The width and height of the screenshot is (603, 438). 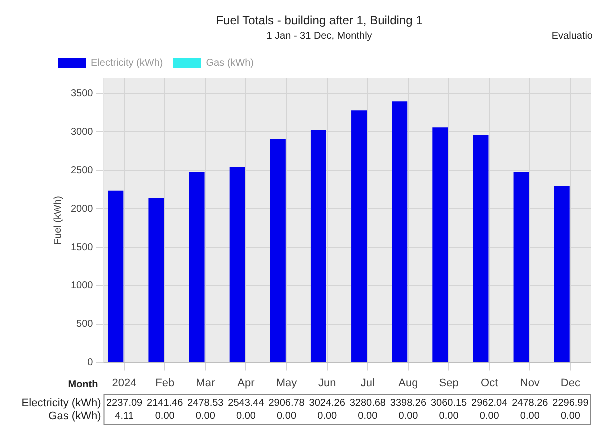 I want to click on x-tick-label: Sep, so click(x=449, y=383).